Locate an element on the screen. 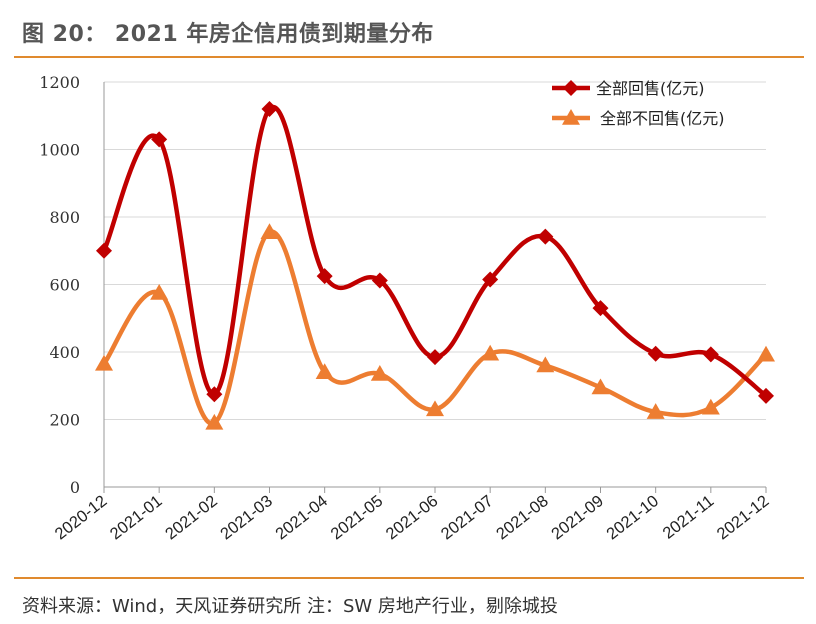  source-note: 资料来源：Wind，天风证券研究所 注：SW 房地产行业，剔除城投 is located at coordinates (290, 606).